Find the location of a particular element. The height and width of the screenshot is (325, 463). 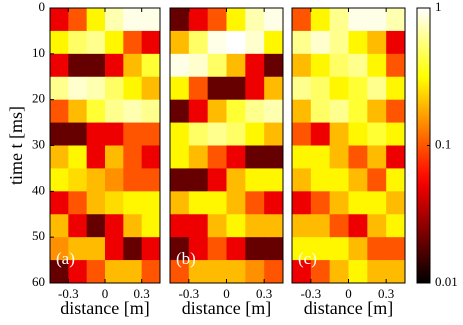

panel-label: (b) is located at coordinates (186, 258).